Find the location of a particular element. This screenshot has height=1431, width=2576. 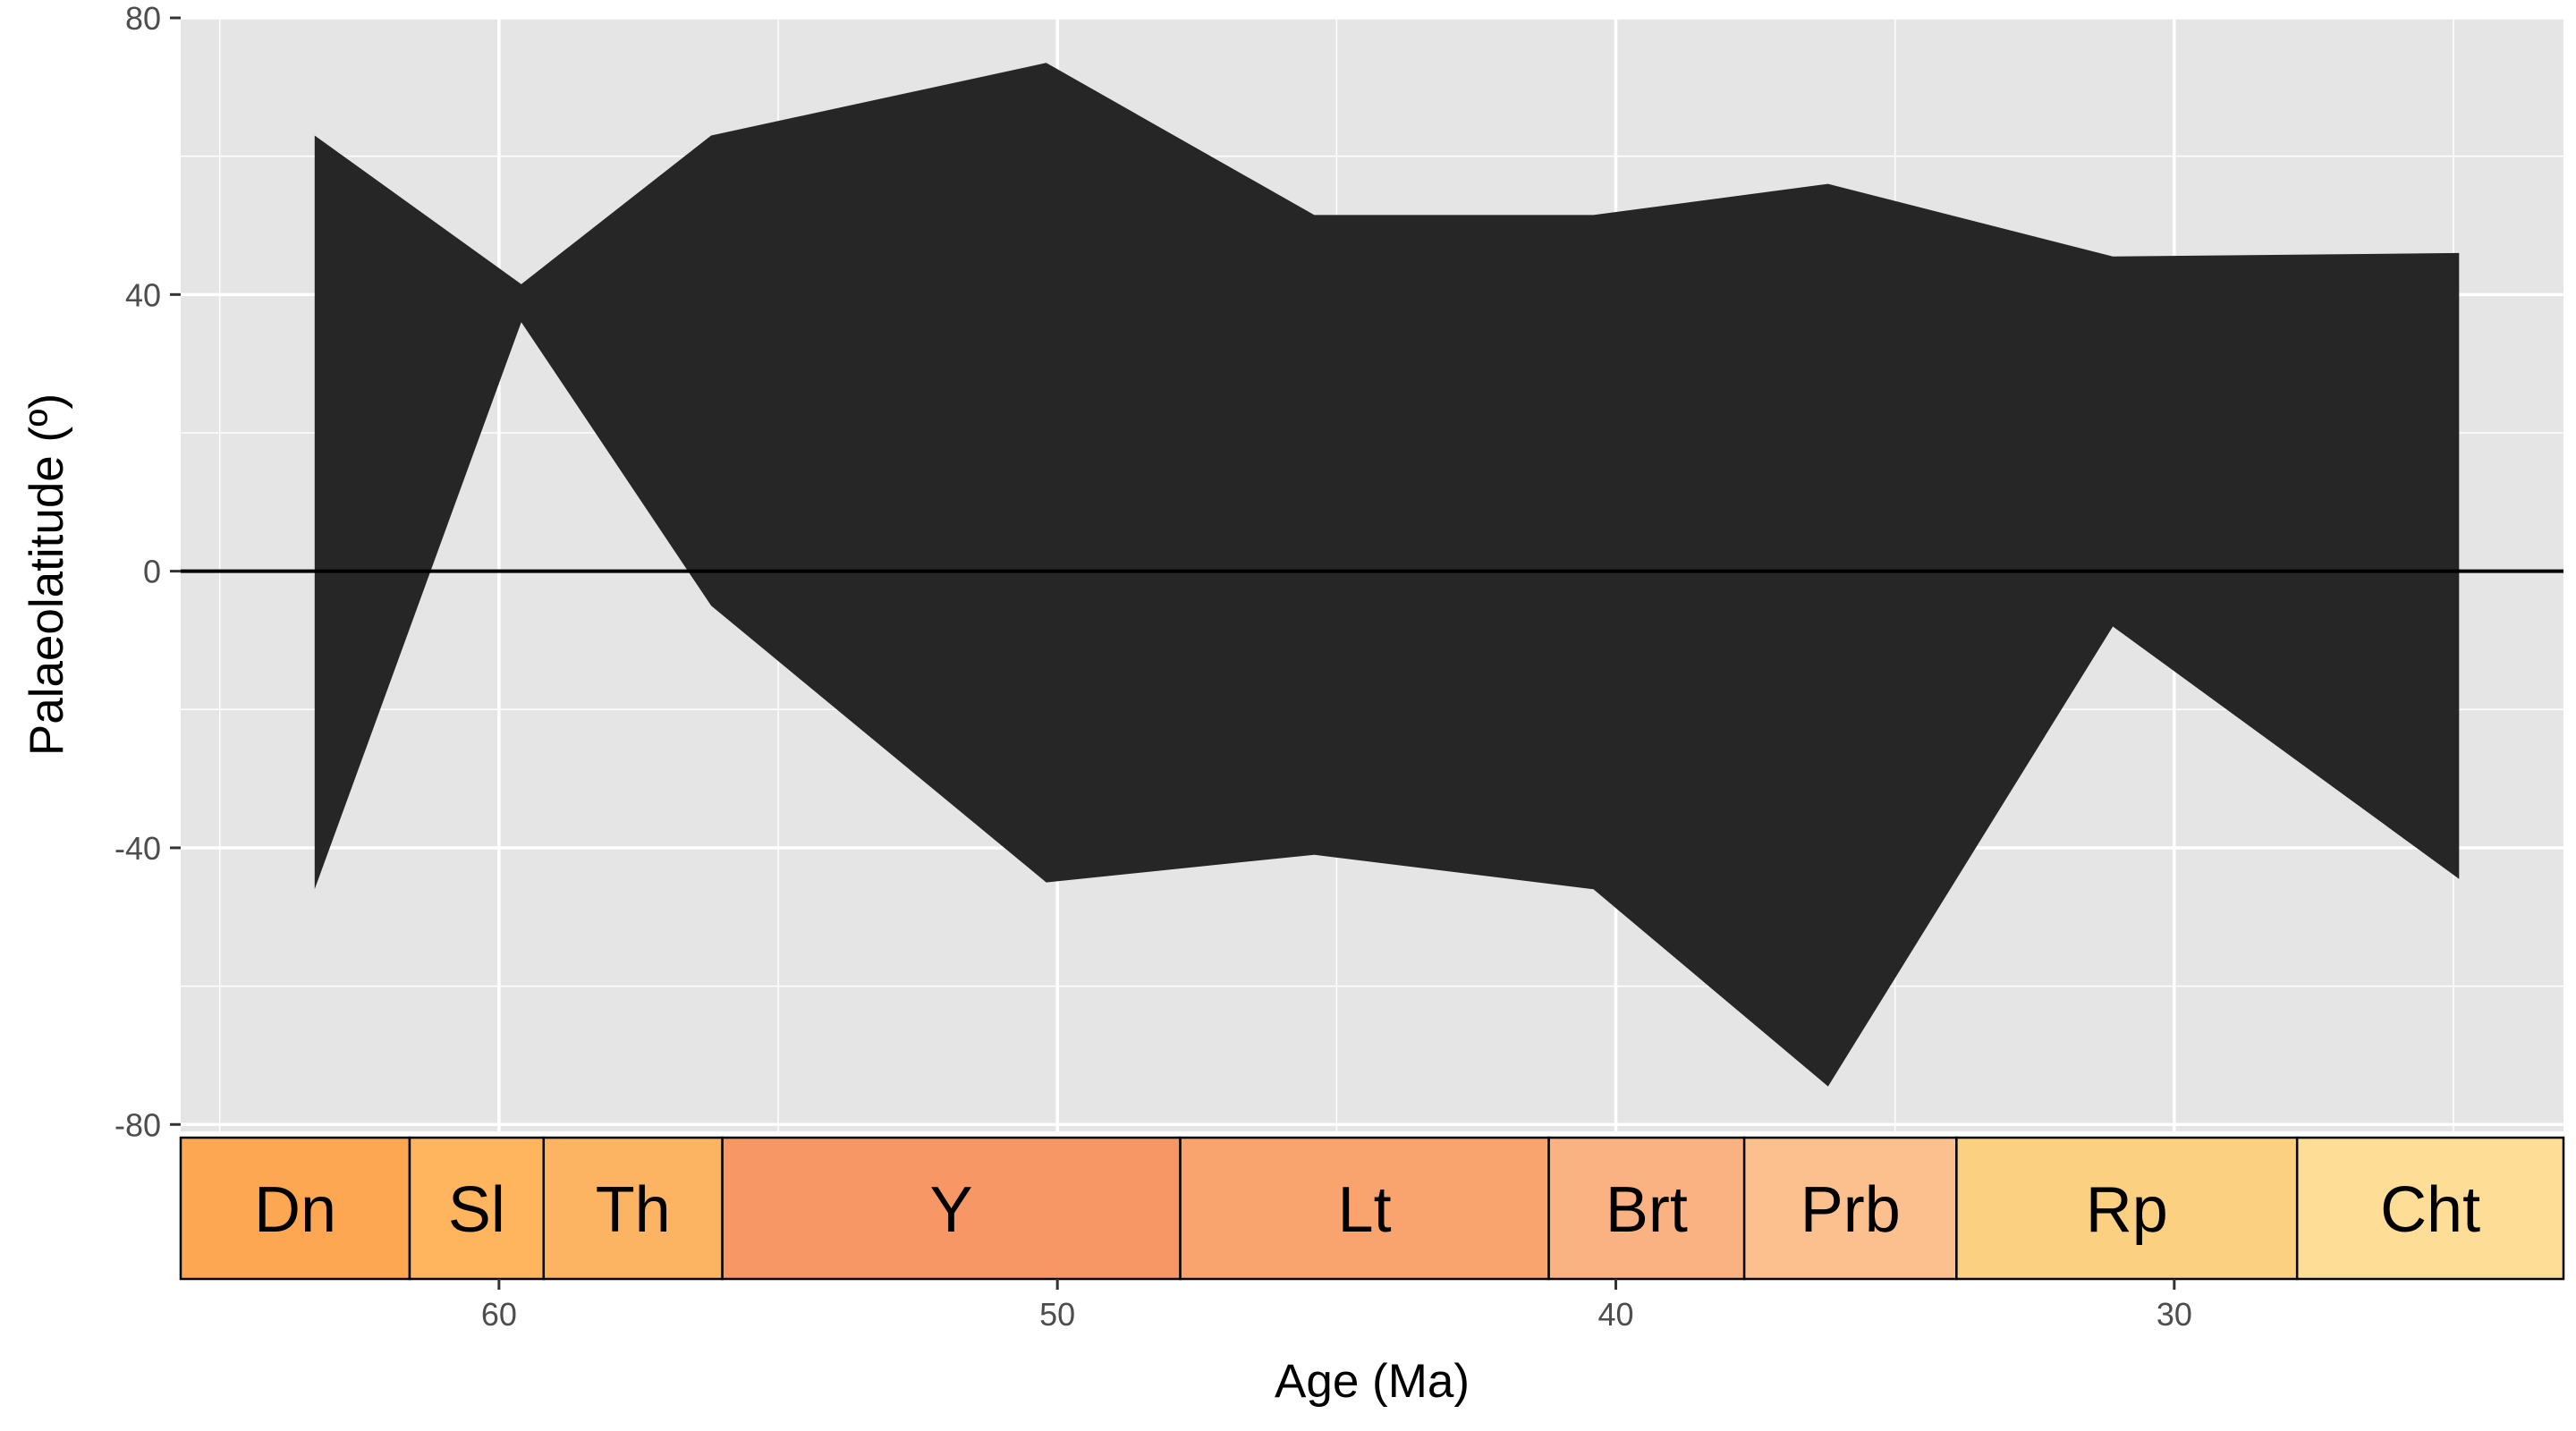

y-tick-label: 40 is located at coordinates (143, 295).